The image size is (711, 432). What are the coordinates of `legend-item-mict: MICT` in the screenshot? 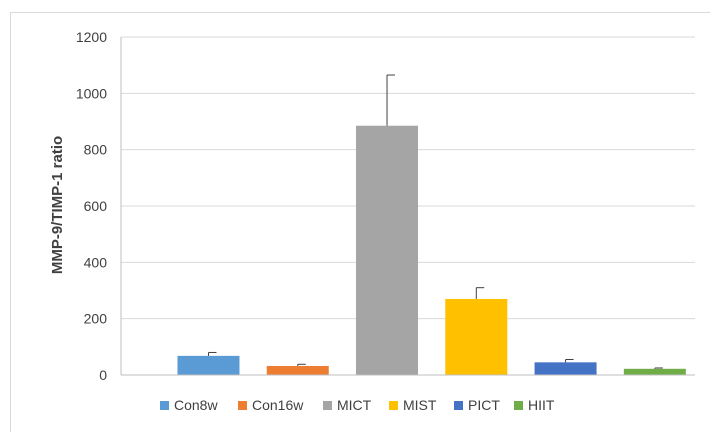 It's located at (347, 405).